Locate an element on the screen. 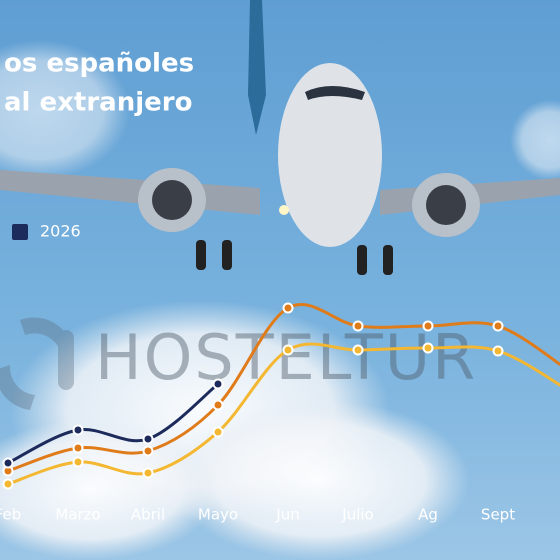 This screenshot has height=560, width=560. x-tick-label: Mayo is located at coordinates (218, 515).